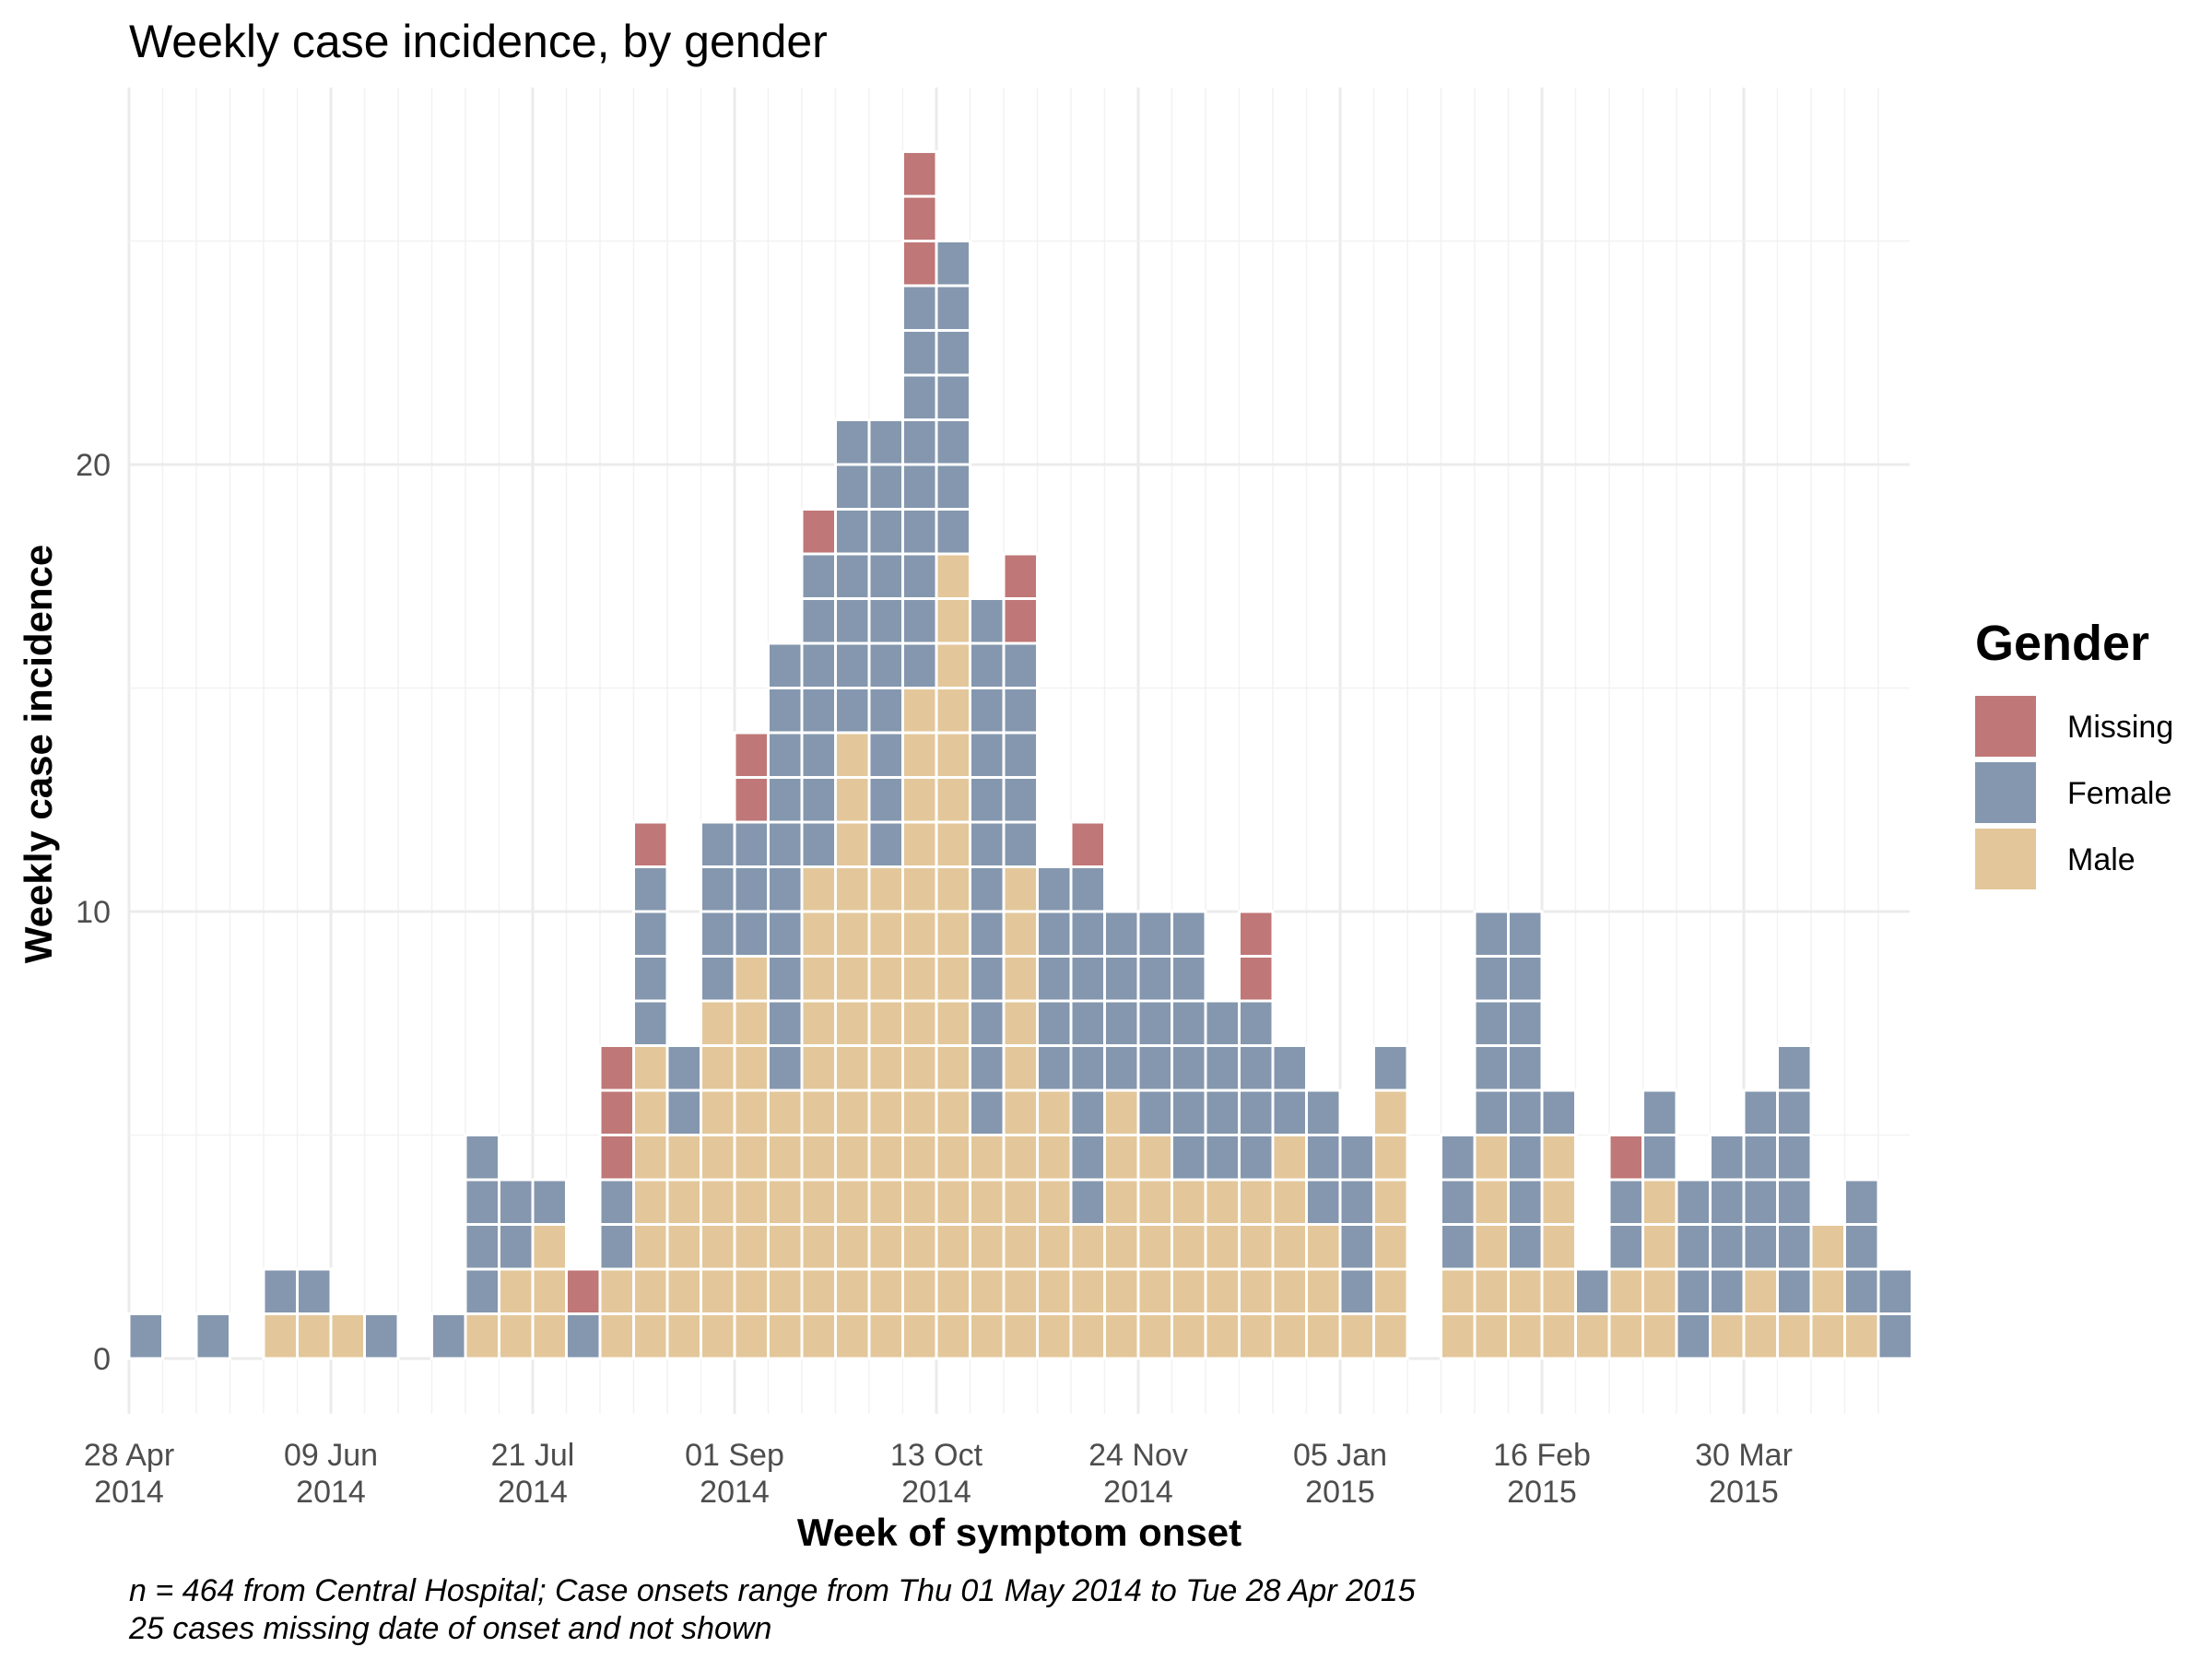 The width and height of the screenshot is (2212, 1659). What do you see at coordinates (2005, 859) in the screenshot?
I see `legend-swatch-male` at bounding box center [2005, 859].